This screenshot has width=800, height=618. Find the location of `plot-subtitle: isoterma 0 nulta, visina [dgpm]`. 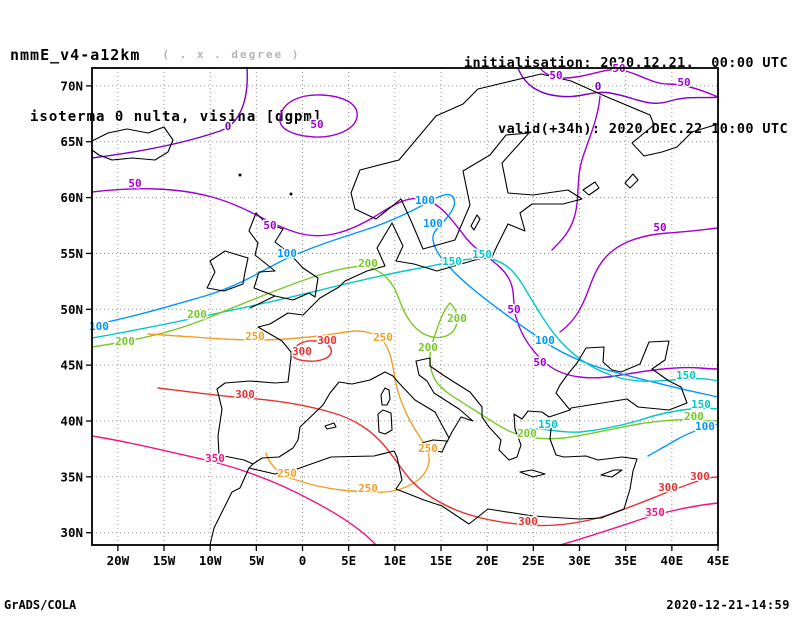

plot-subtitle: isoterma 0 nulta, visina [dgpm] is located at coordinates (176, 117).